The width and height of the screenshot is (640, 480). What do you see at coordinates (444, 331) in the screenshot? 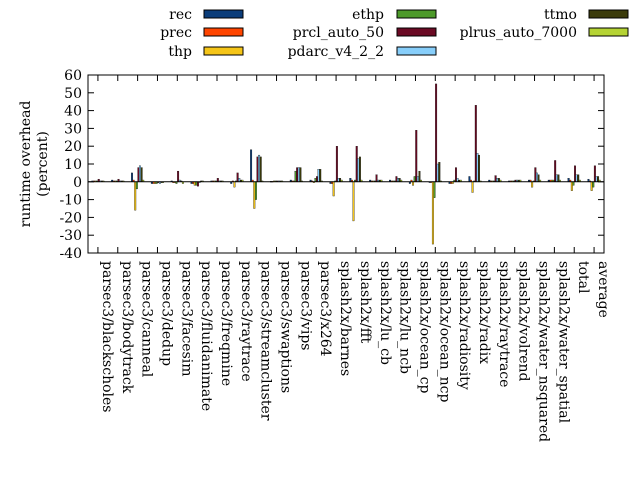
I see `x-tick-label: splash2x/ocean_ncp` at bounding box center [444, 331].